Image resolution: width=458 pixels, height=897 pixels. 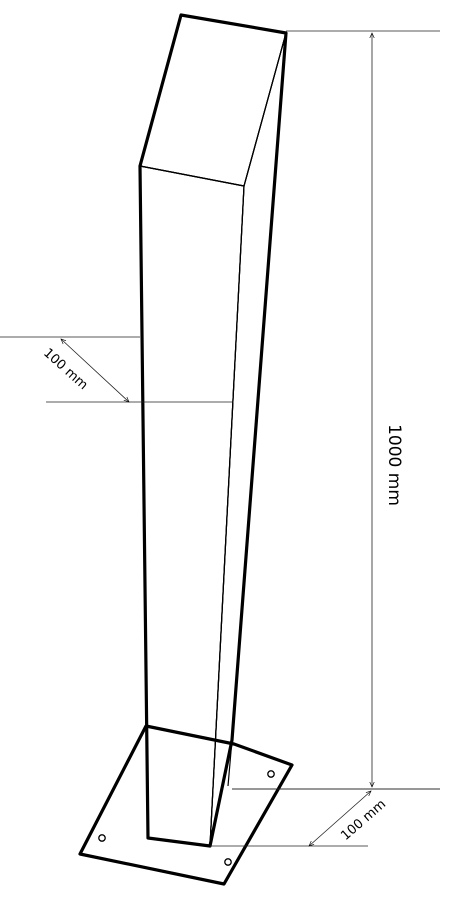 What do you see at coordinates (95, 370) in the screenshot?
I see `width-dimension-line` at bounding box center [95, 370].